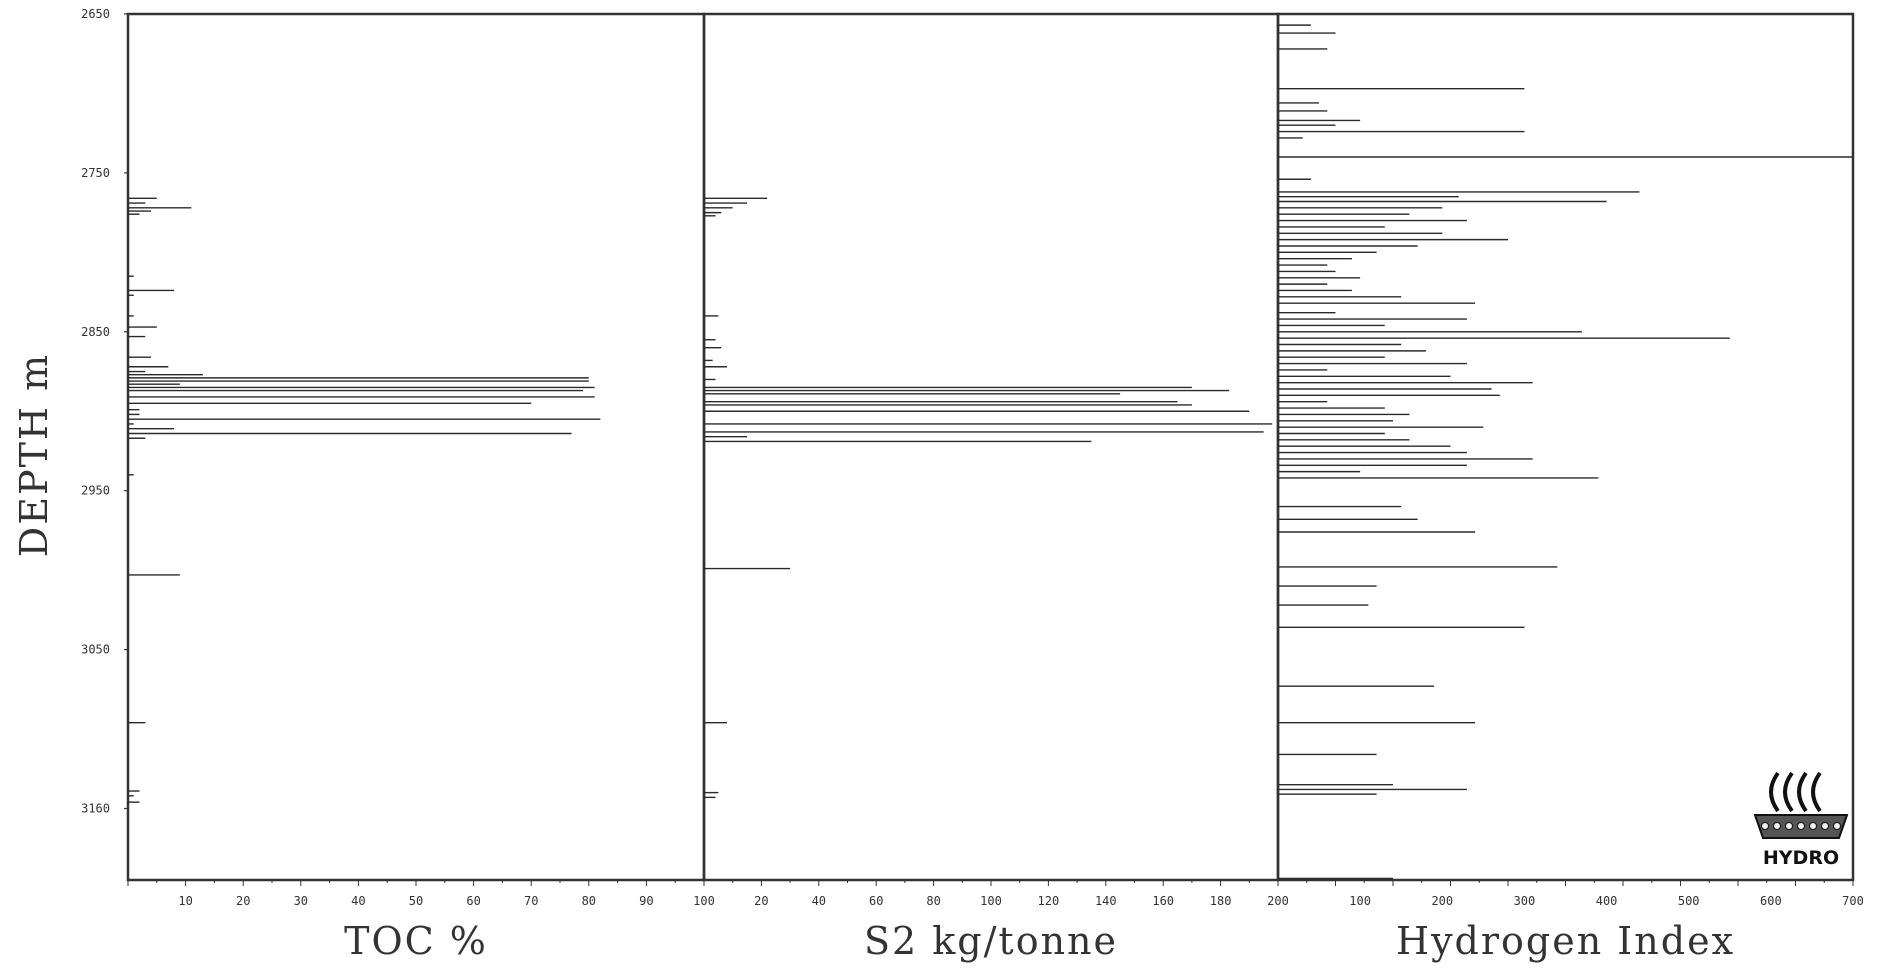 This screenshot has width=1879, height=971. What do you see at coordinates (1049, 901) in the screenshot?
I see `x-tick-label: 120` at bounding box center [1049, 901].